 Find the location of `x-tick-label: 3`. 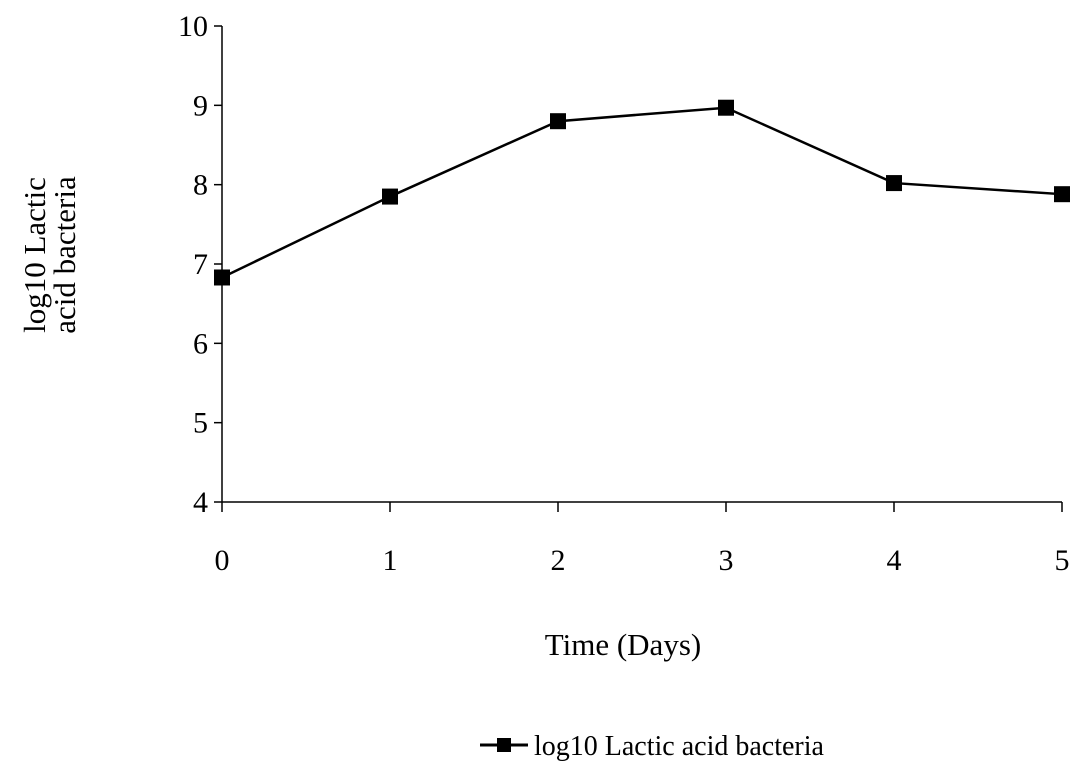

x-tick-label: 3 is located at coordinates (726, 560).